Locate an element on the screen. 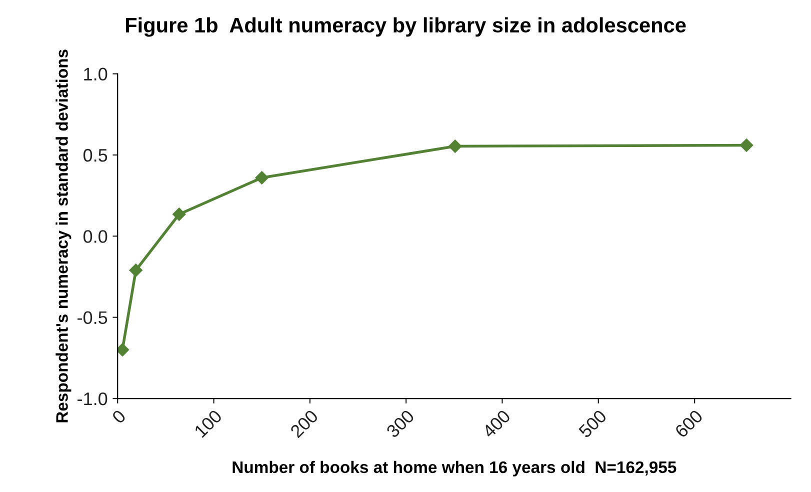 Image resolution: width=811 pixels, height=492 pixels. chart-title: Figure 1b Adult numeracy by library size in adolescence is located at coordinates (406, 27).